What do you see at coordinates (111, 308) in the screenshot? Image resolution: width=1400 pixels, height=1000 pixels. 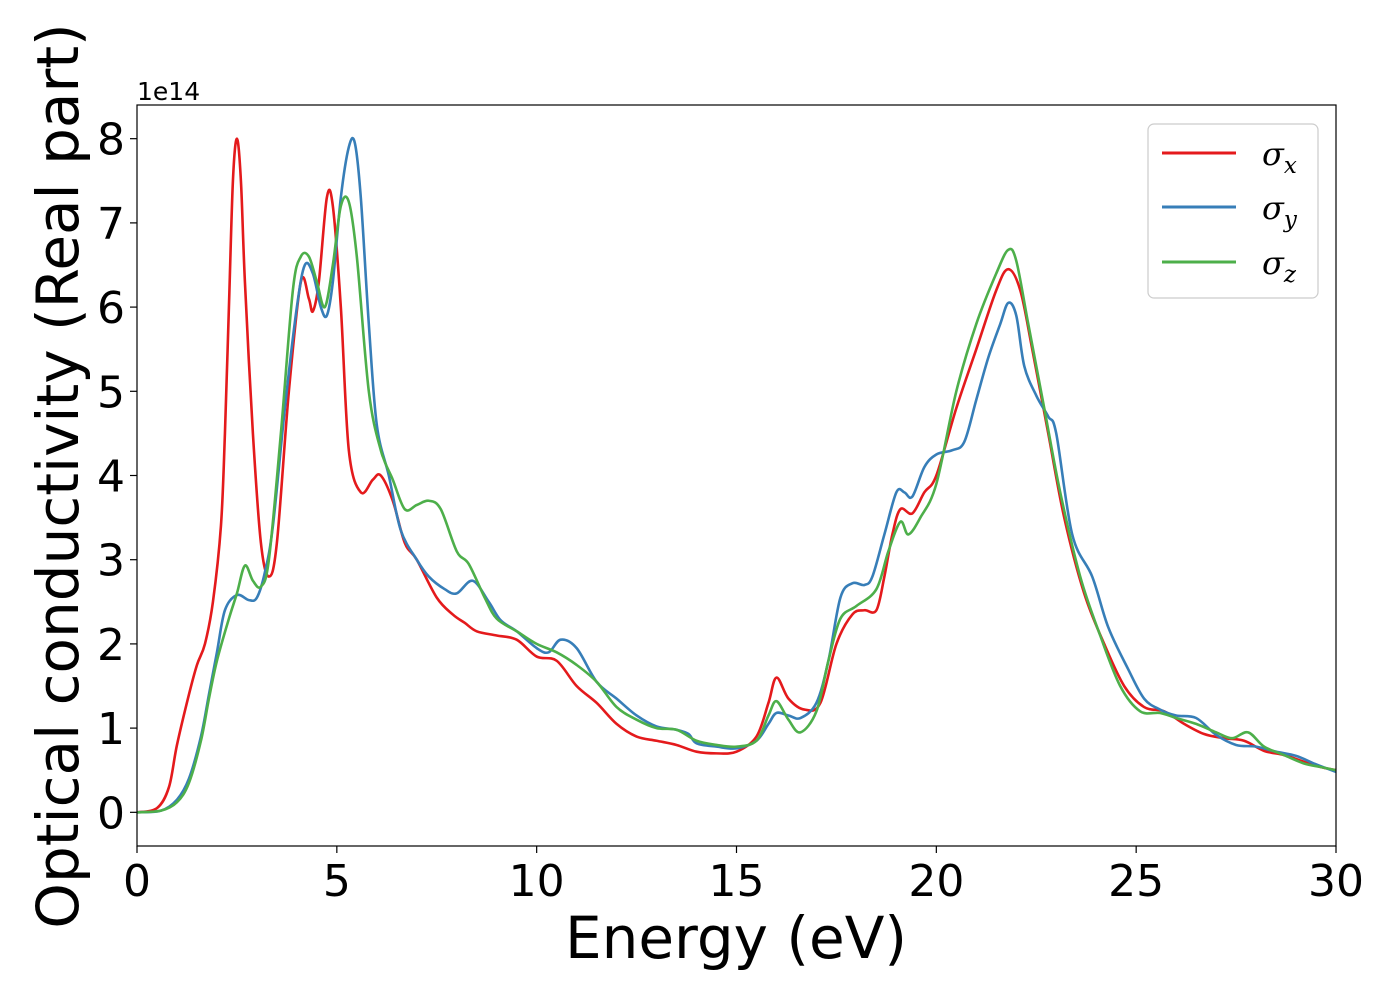 I see `y-tick-label: 6` at bounding box center [111, 308].